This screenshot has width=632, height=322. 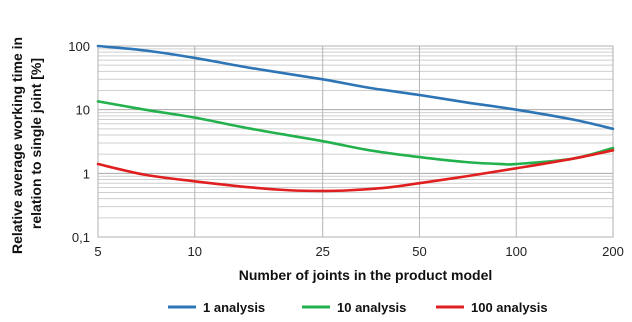 What do you see at coordinates (516, 251) in the screenshot?
I see `x-tick-label: 100` at bounding box center [516, 251].